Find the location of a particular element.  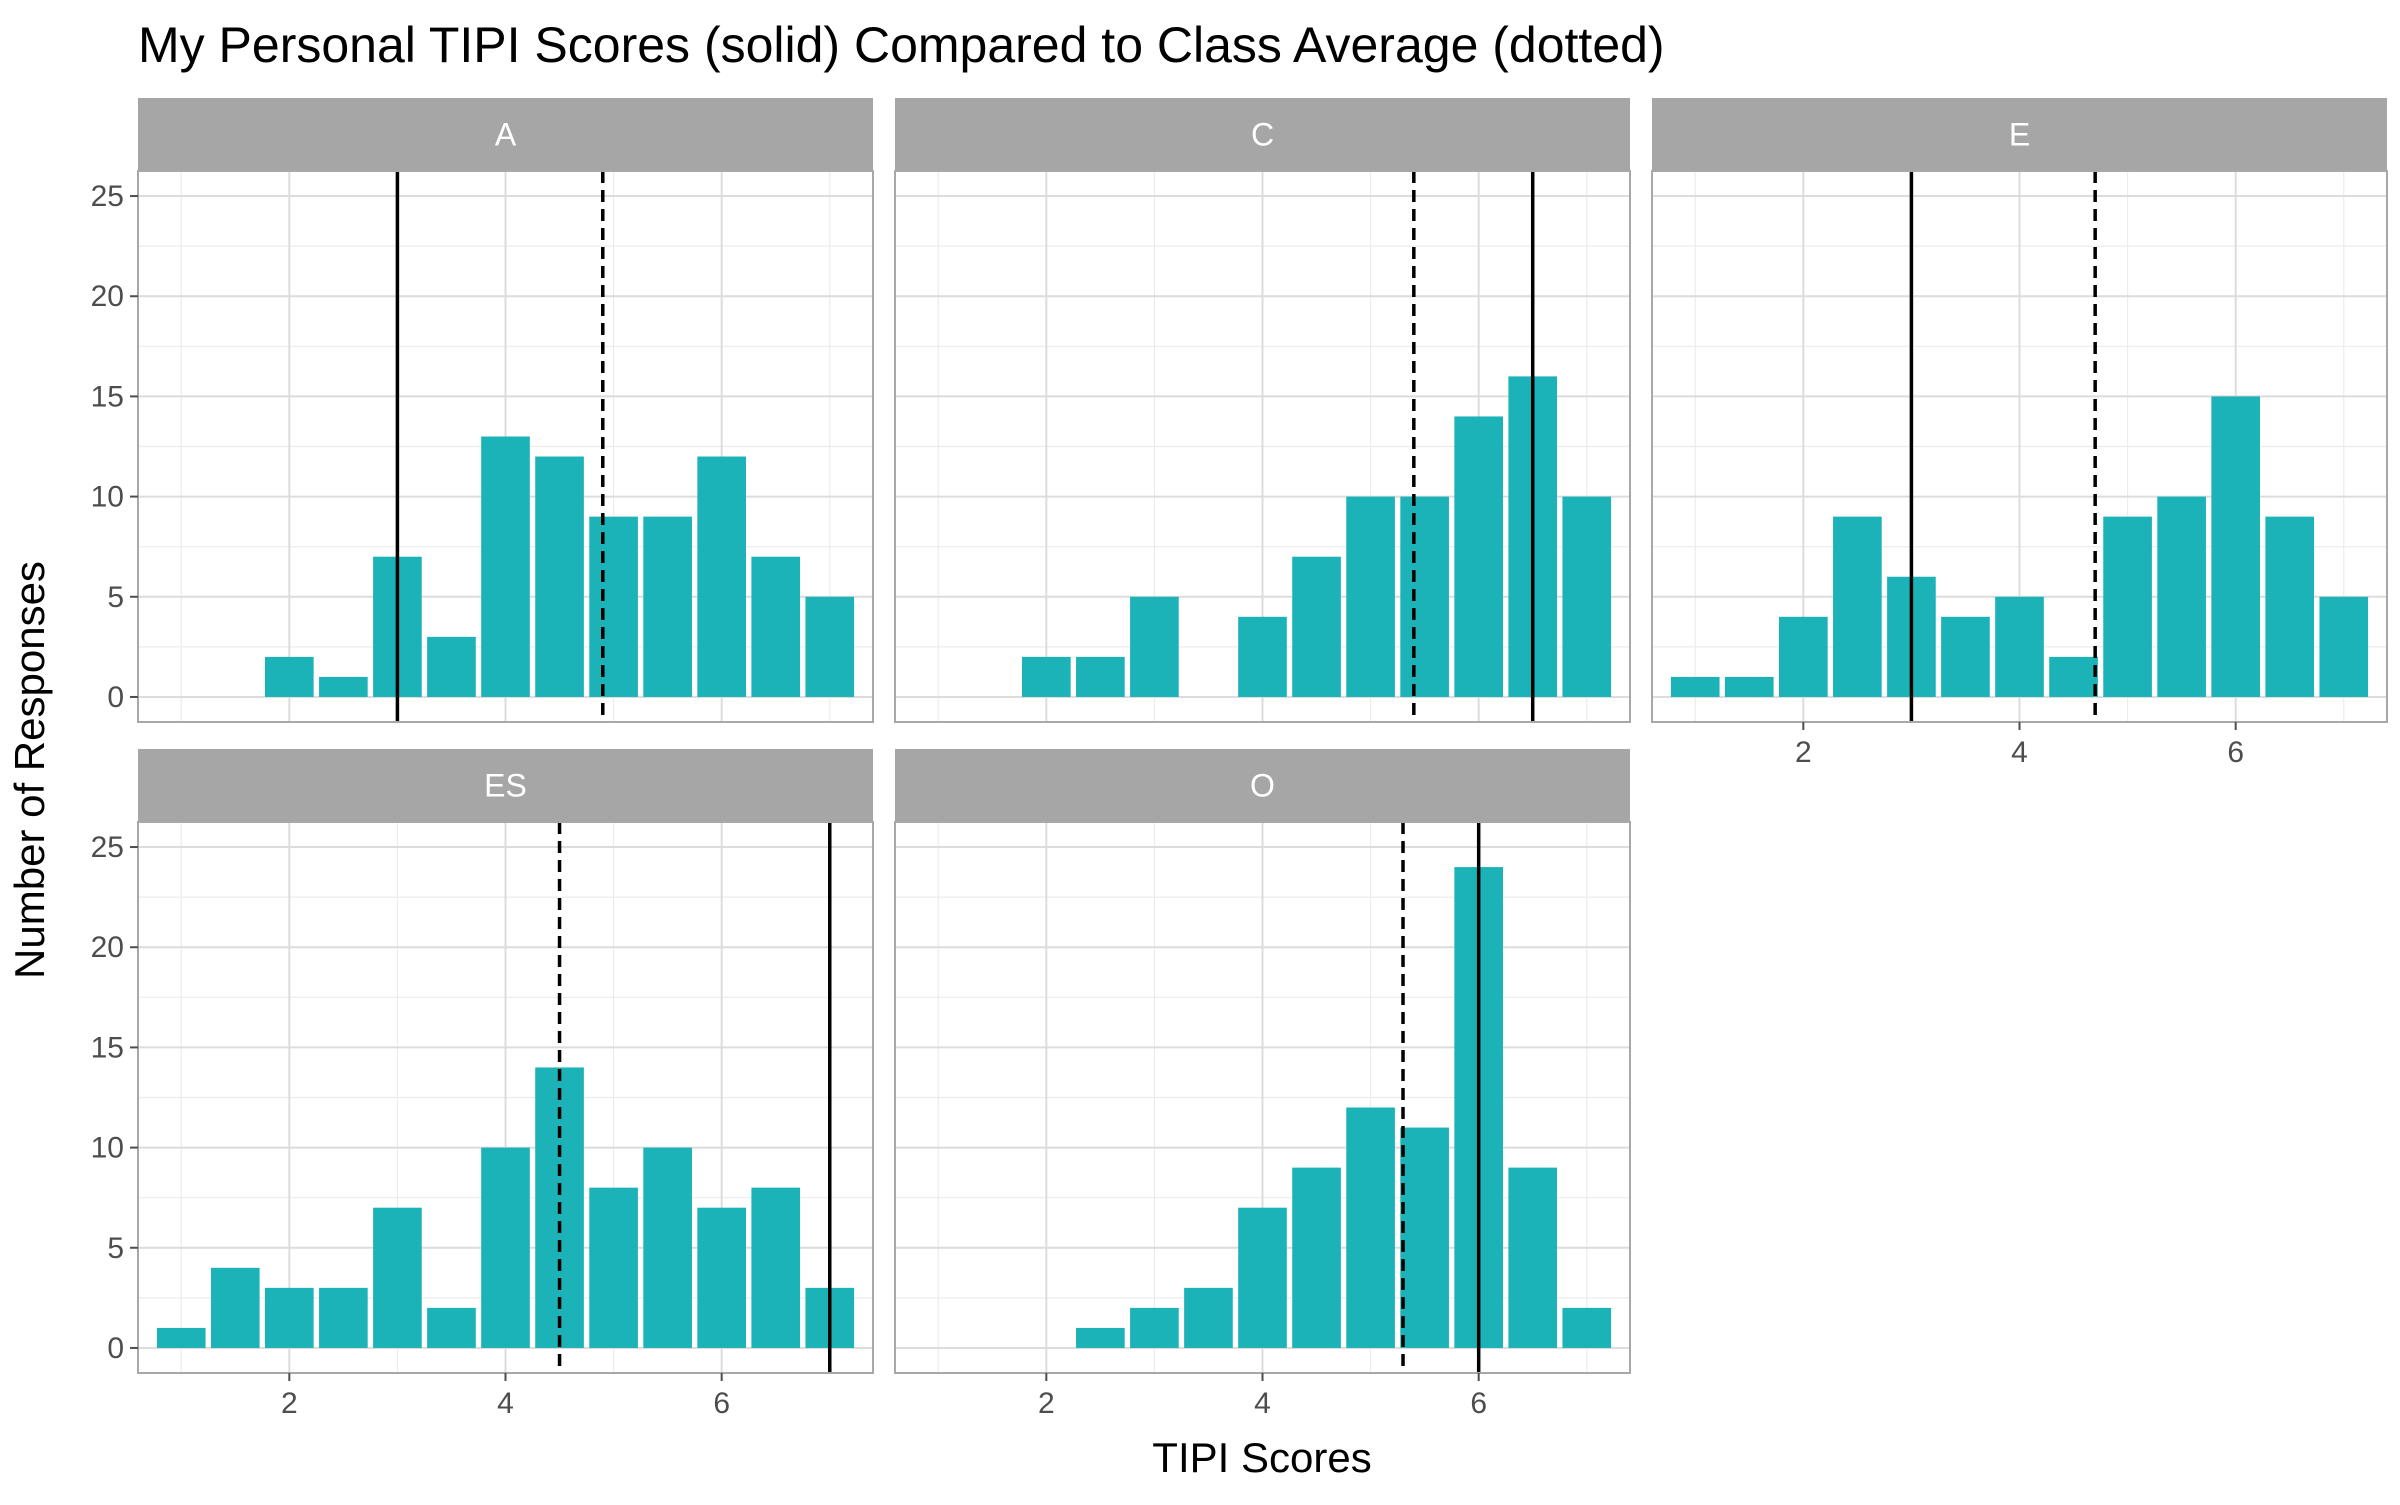

facet-panel-a: A 0 5 10 15 20 25 is located at coordinates (482, 410).